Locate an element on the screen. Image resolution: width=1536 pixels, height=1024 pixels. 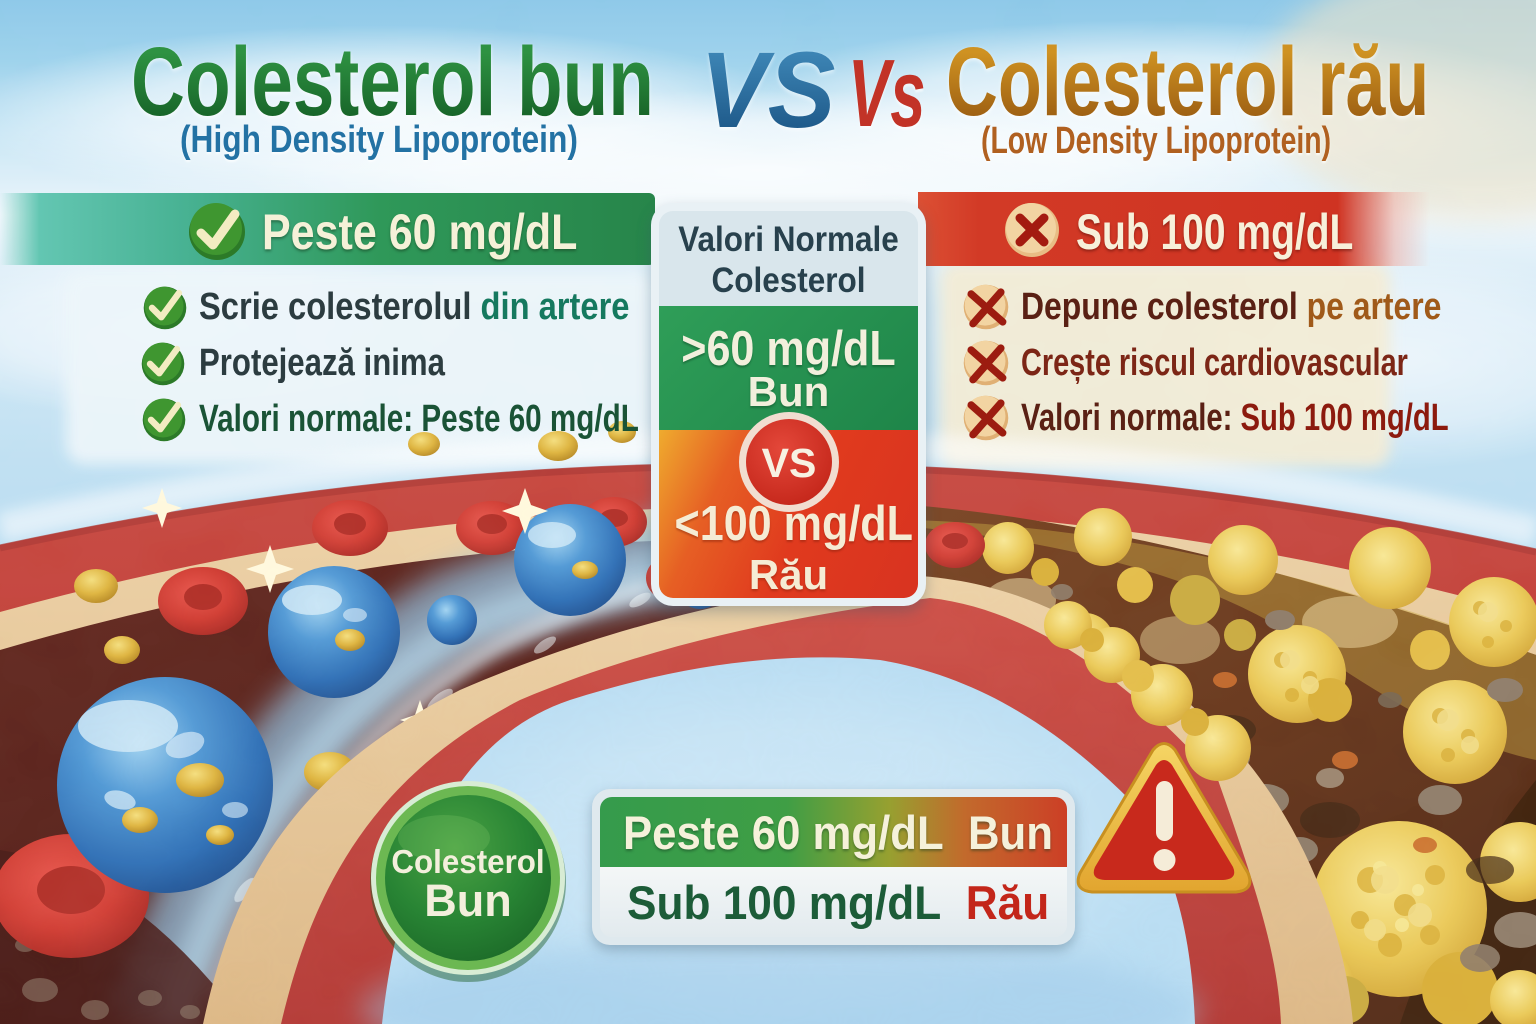
svg-text: Bun is located at coordinates (467, 900).